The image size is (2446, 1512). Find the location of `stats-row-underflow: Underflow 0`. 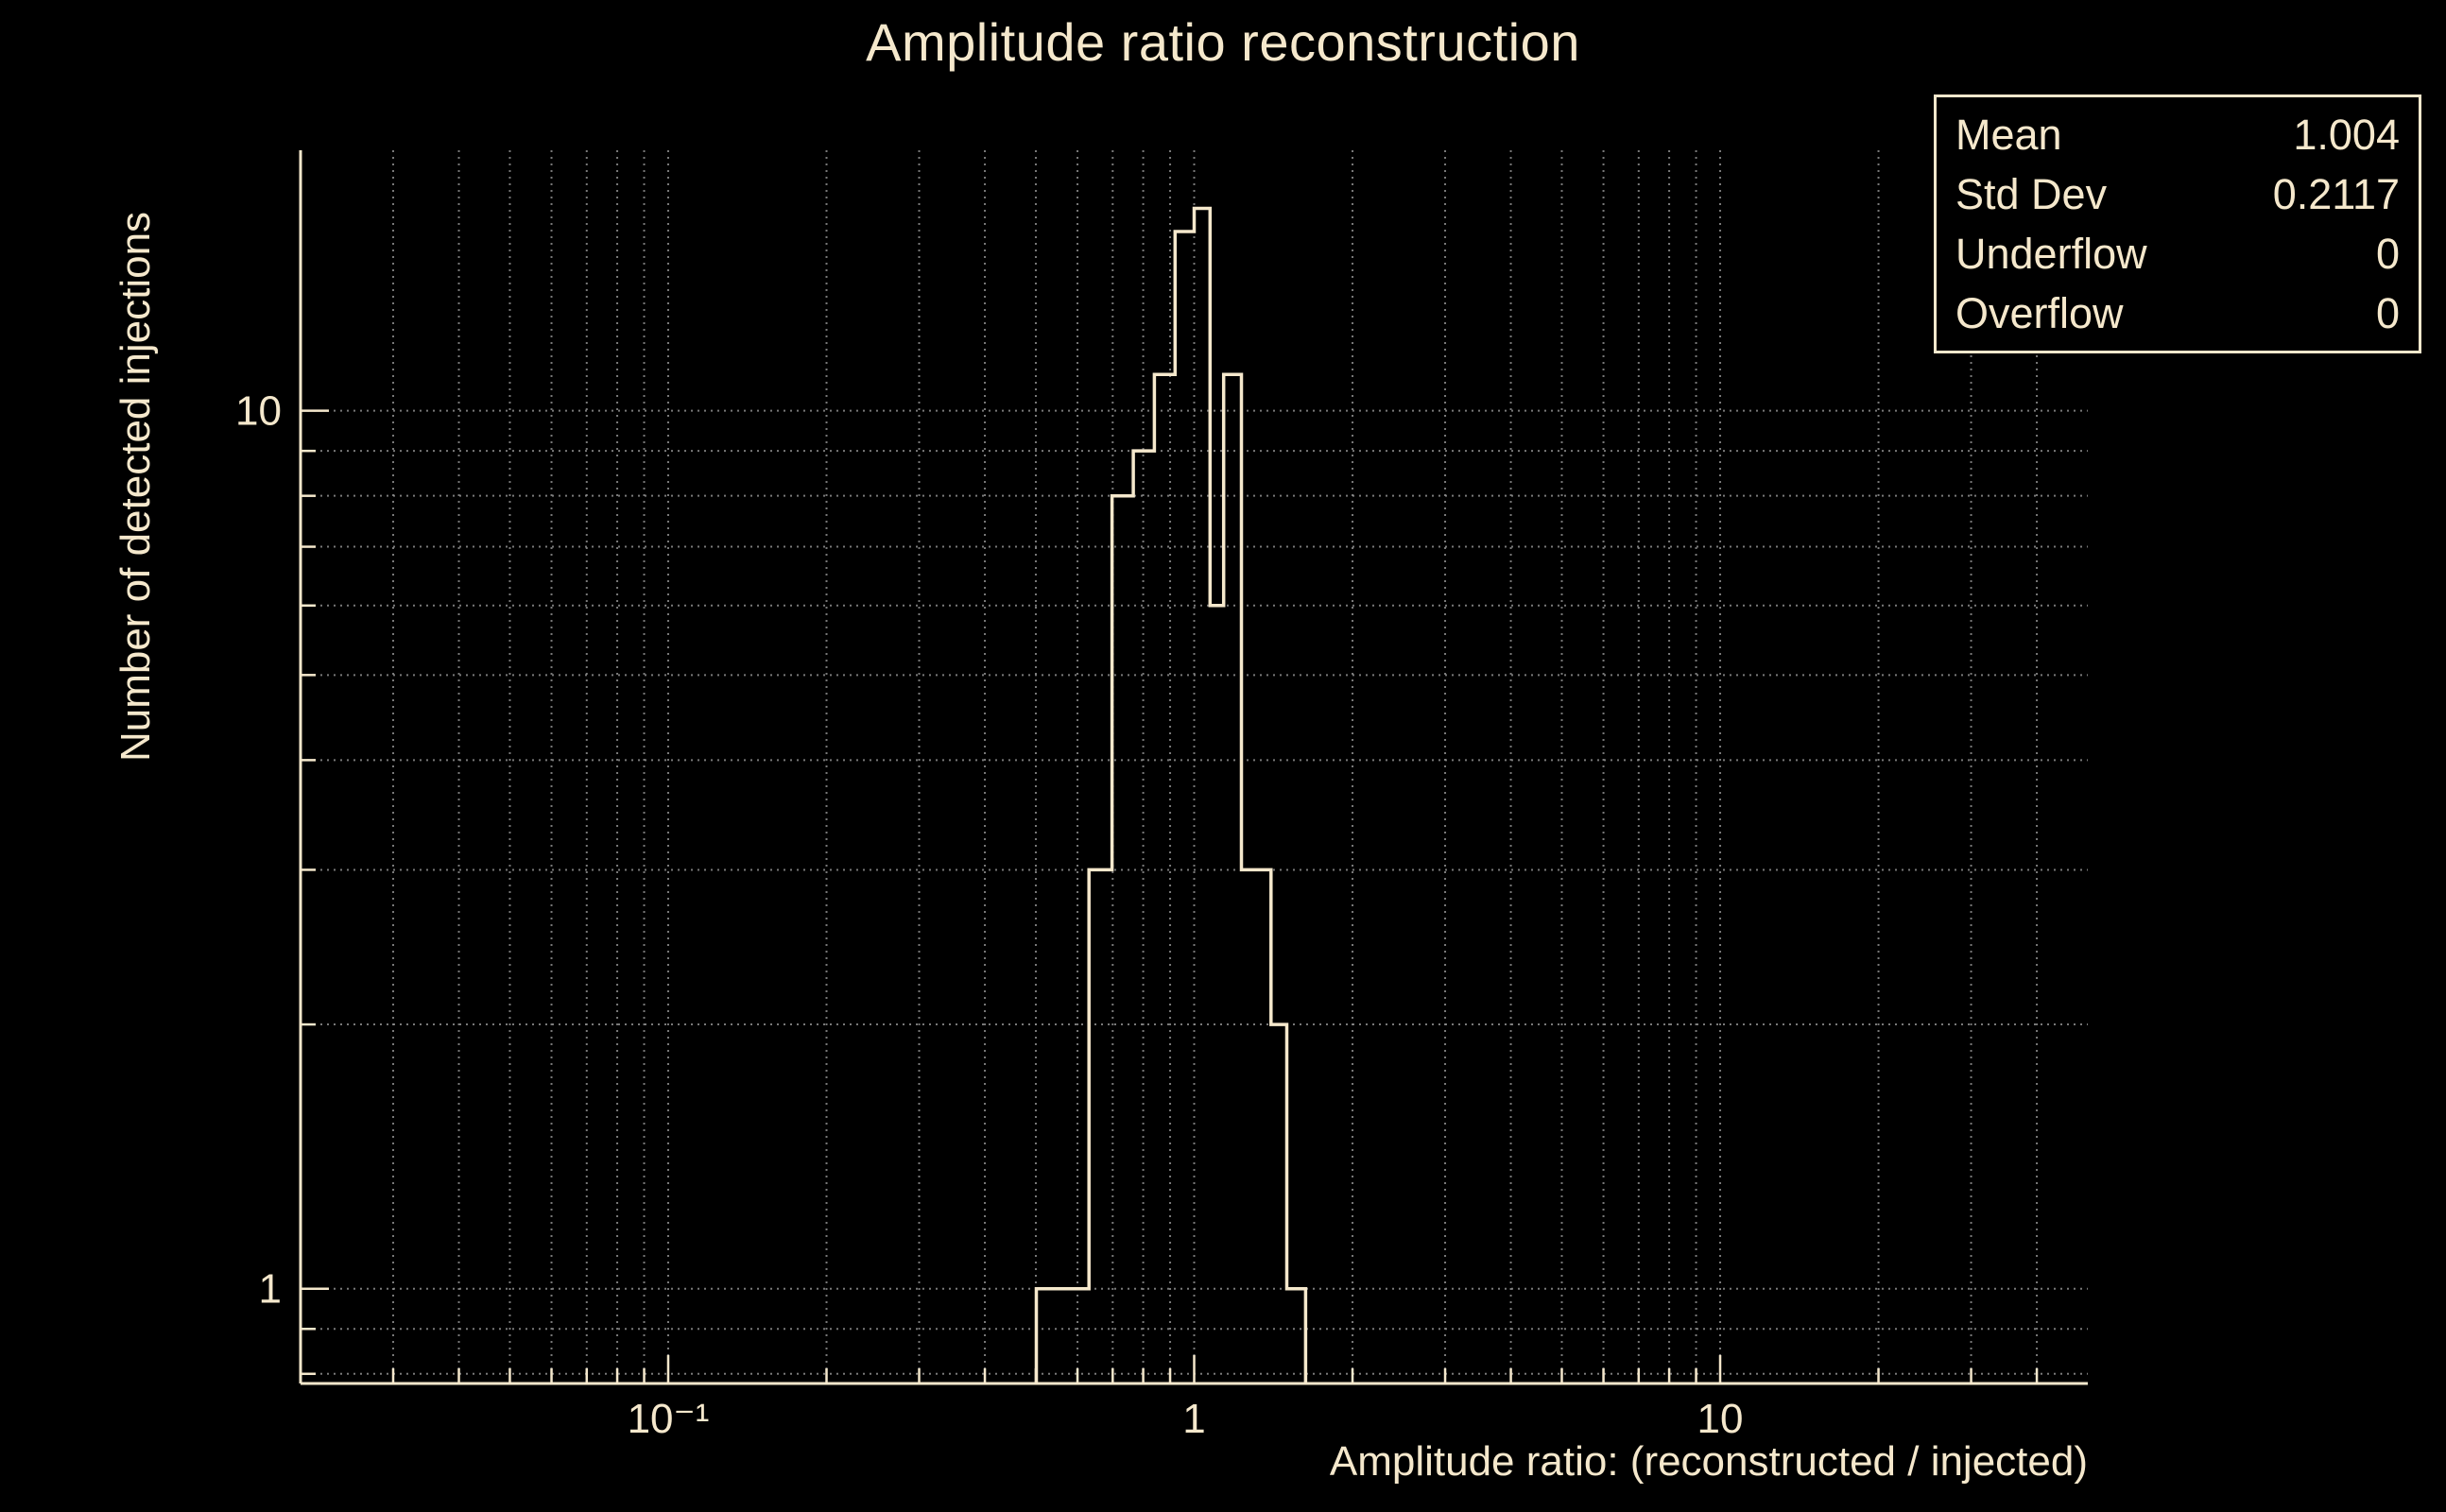

stats-row-underflow: Underflow 0 is located at coordinates (2177, 254).